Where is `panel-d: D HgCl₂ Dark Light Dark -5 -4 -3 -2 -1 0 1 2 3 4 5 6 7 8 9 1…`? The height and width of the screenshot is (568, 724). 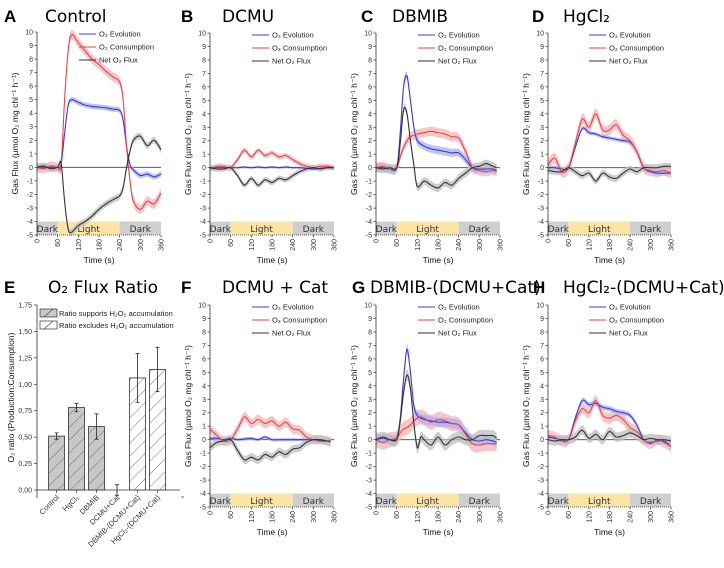
panel-d: D HgCl₂ Dark Light Dark -5 -4 -3 -2 -1 0 1 2 3 4 5 6 7 8 9 1… is located at coordinates (598, 136).